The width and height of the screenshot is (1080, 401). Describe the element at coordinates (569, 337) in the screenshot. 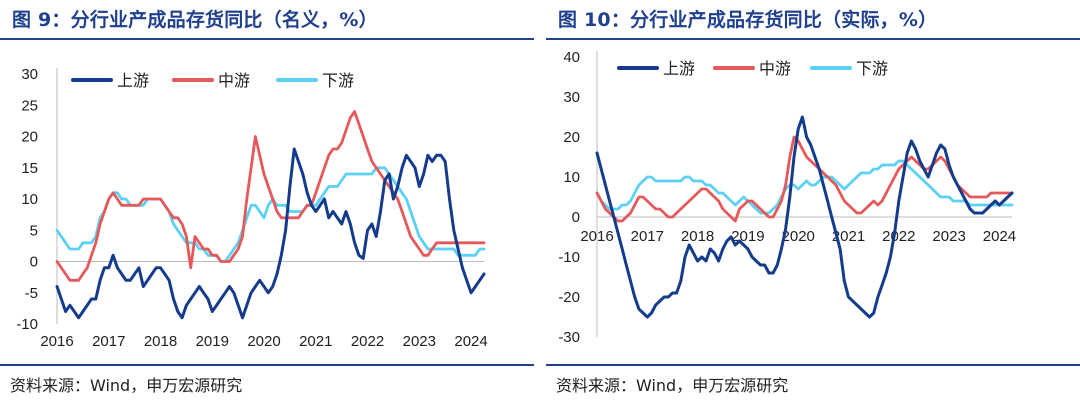

I see `y-tick-label: -30` at that location.